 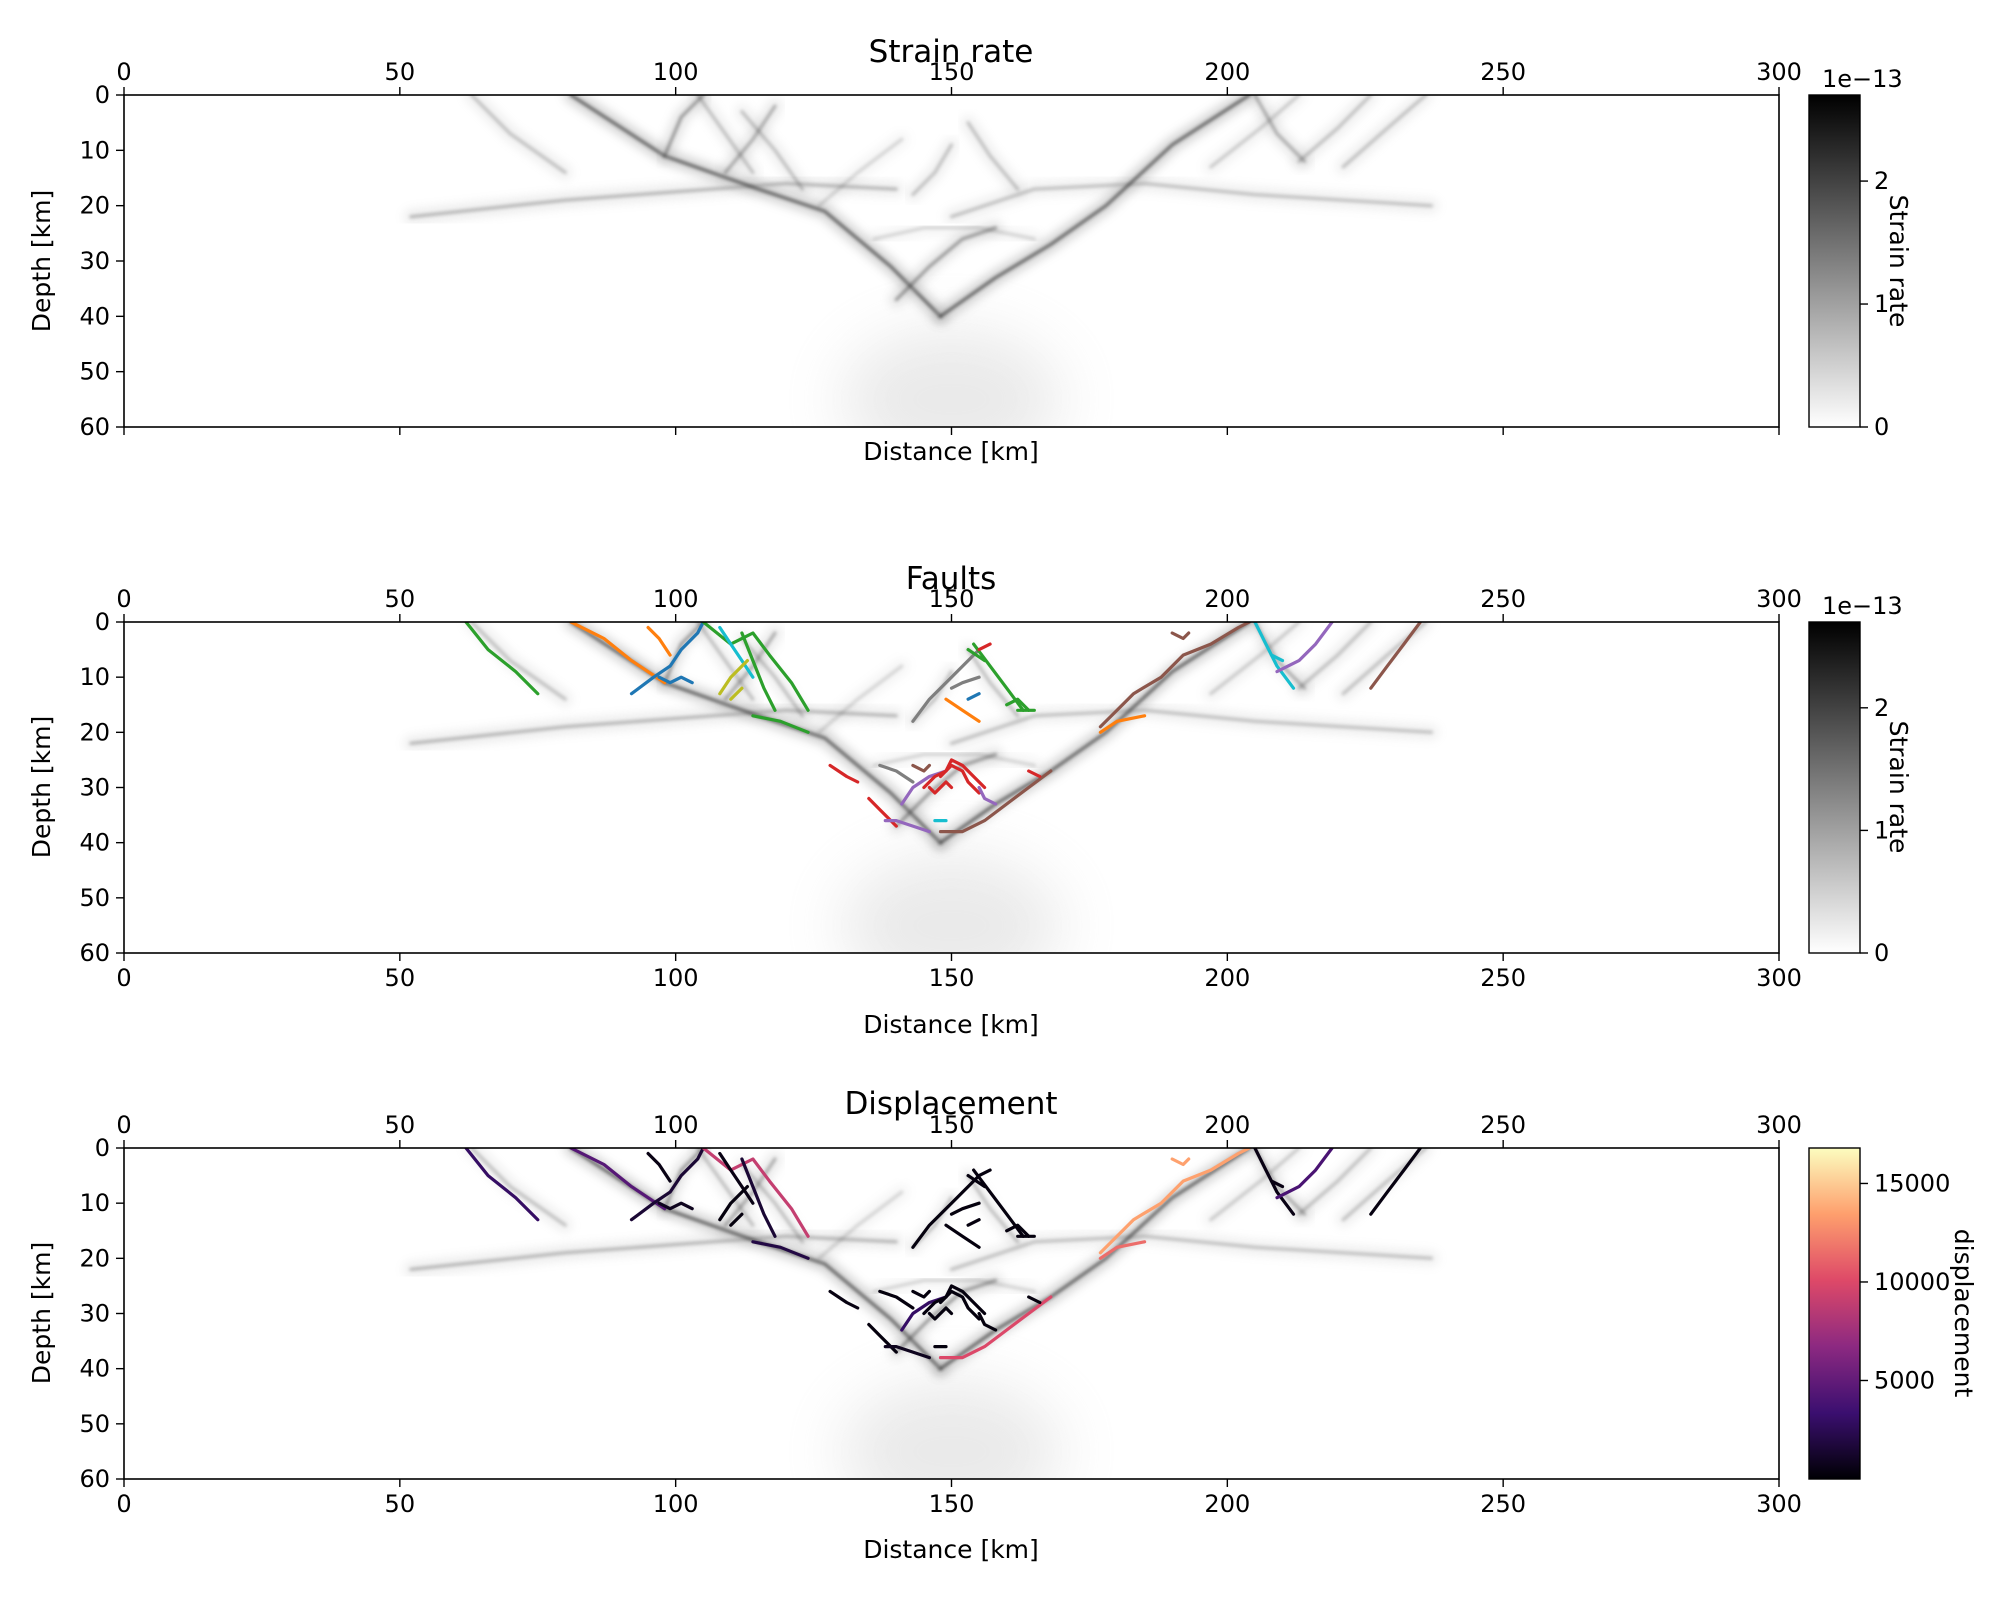 What do you see at coordinates (400, 599) in the screenshot?
I see `x-tick-label-top: 50` at bounding box center [400, 599].